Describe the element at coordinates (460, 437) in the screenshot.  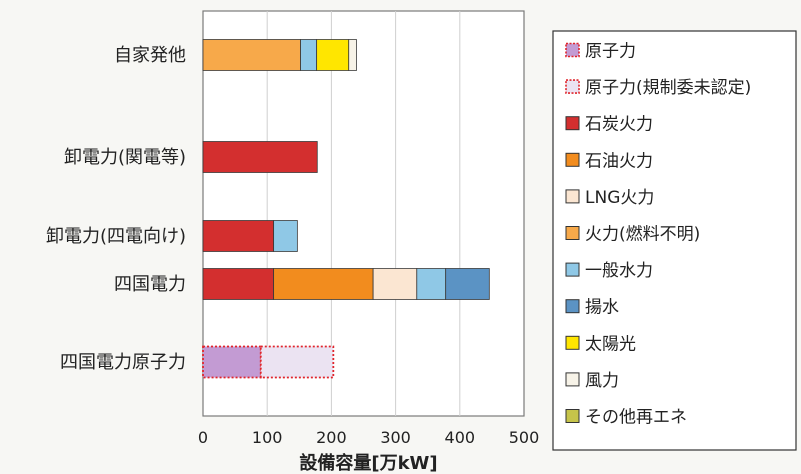
I see `x-tick-label: 400` at that location.